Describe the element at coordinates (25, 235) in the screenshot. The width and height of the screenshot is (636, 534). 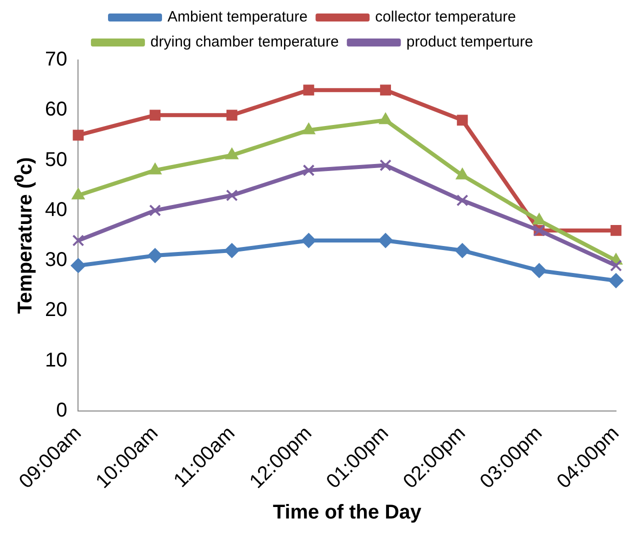
I see `y-axis-title: Temperature (⁰c)` at that location.